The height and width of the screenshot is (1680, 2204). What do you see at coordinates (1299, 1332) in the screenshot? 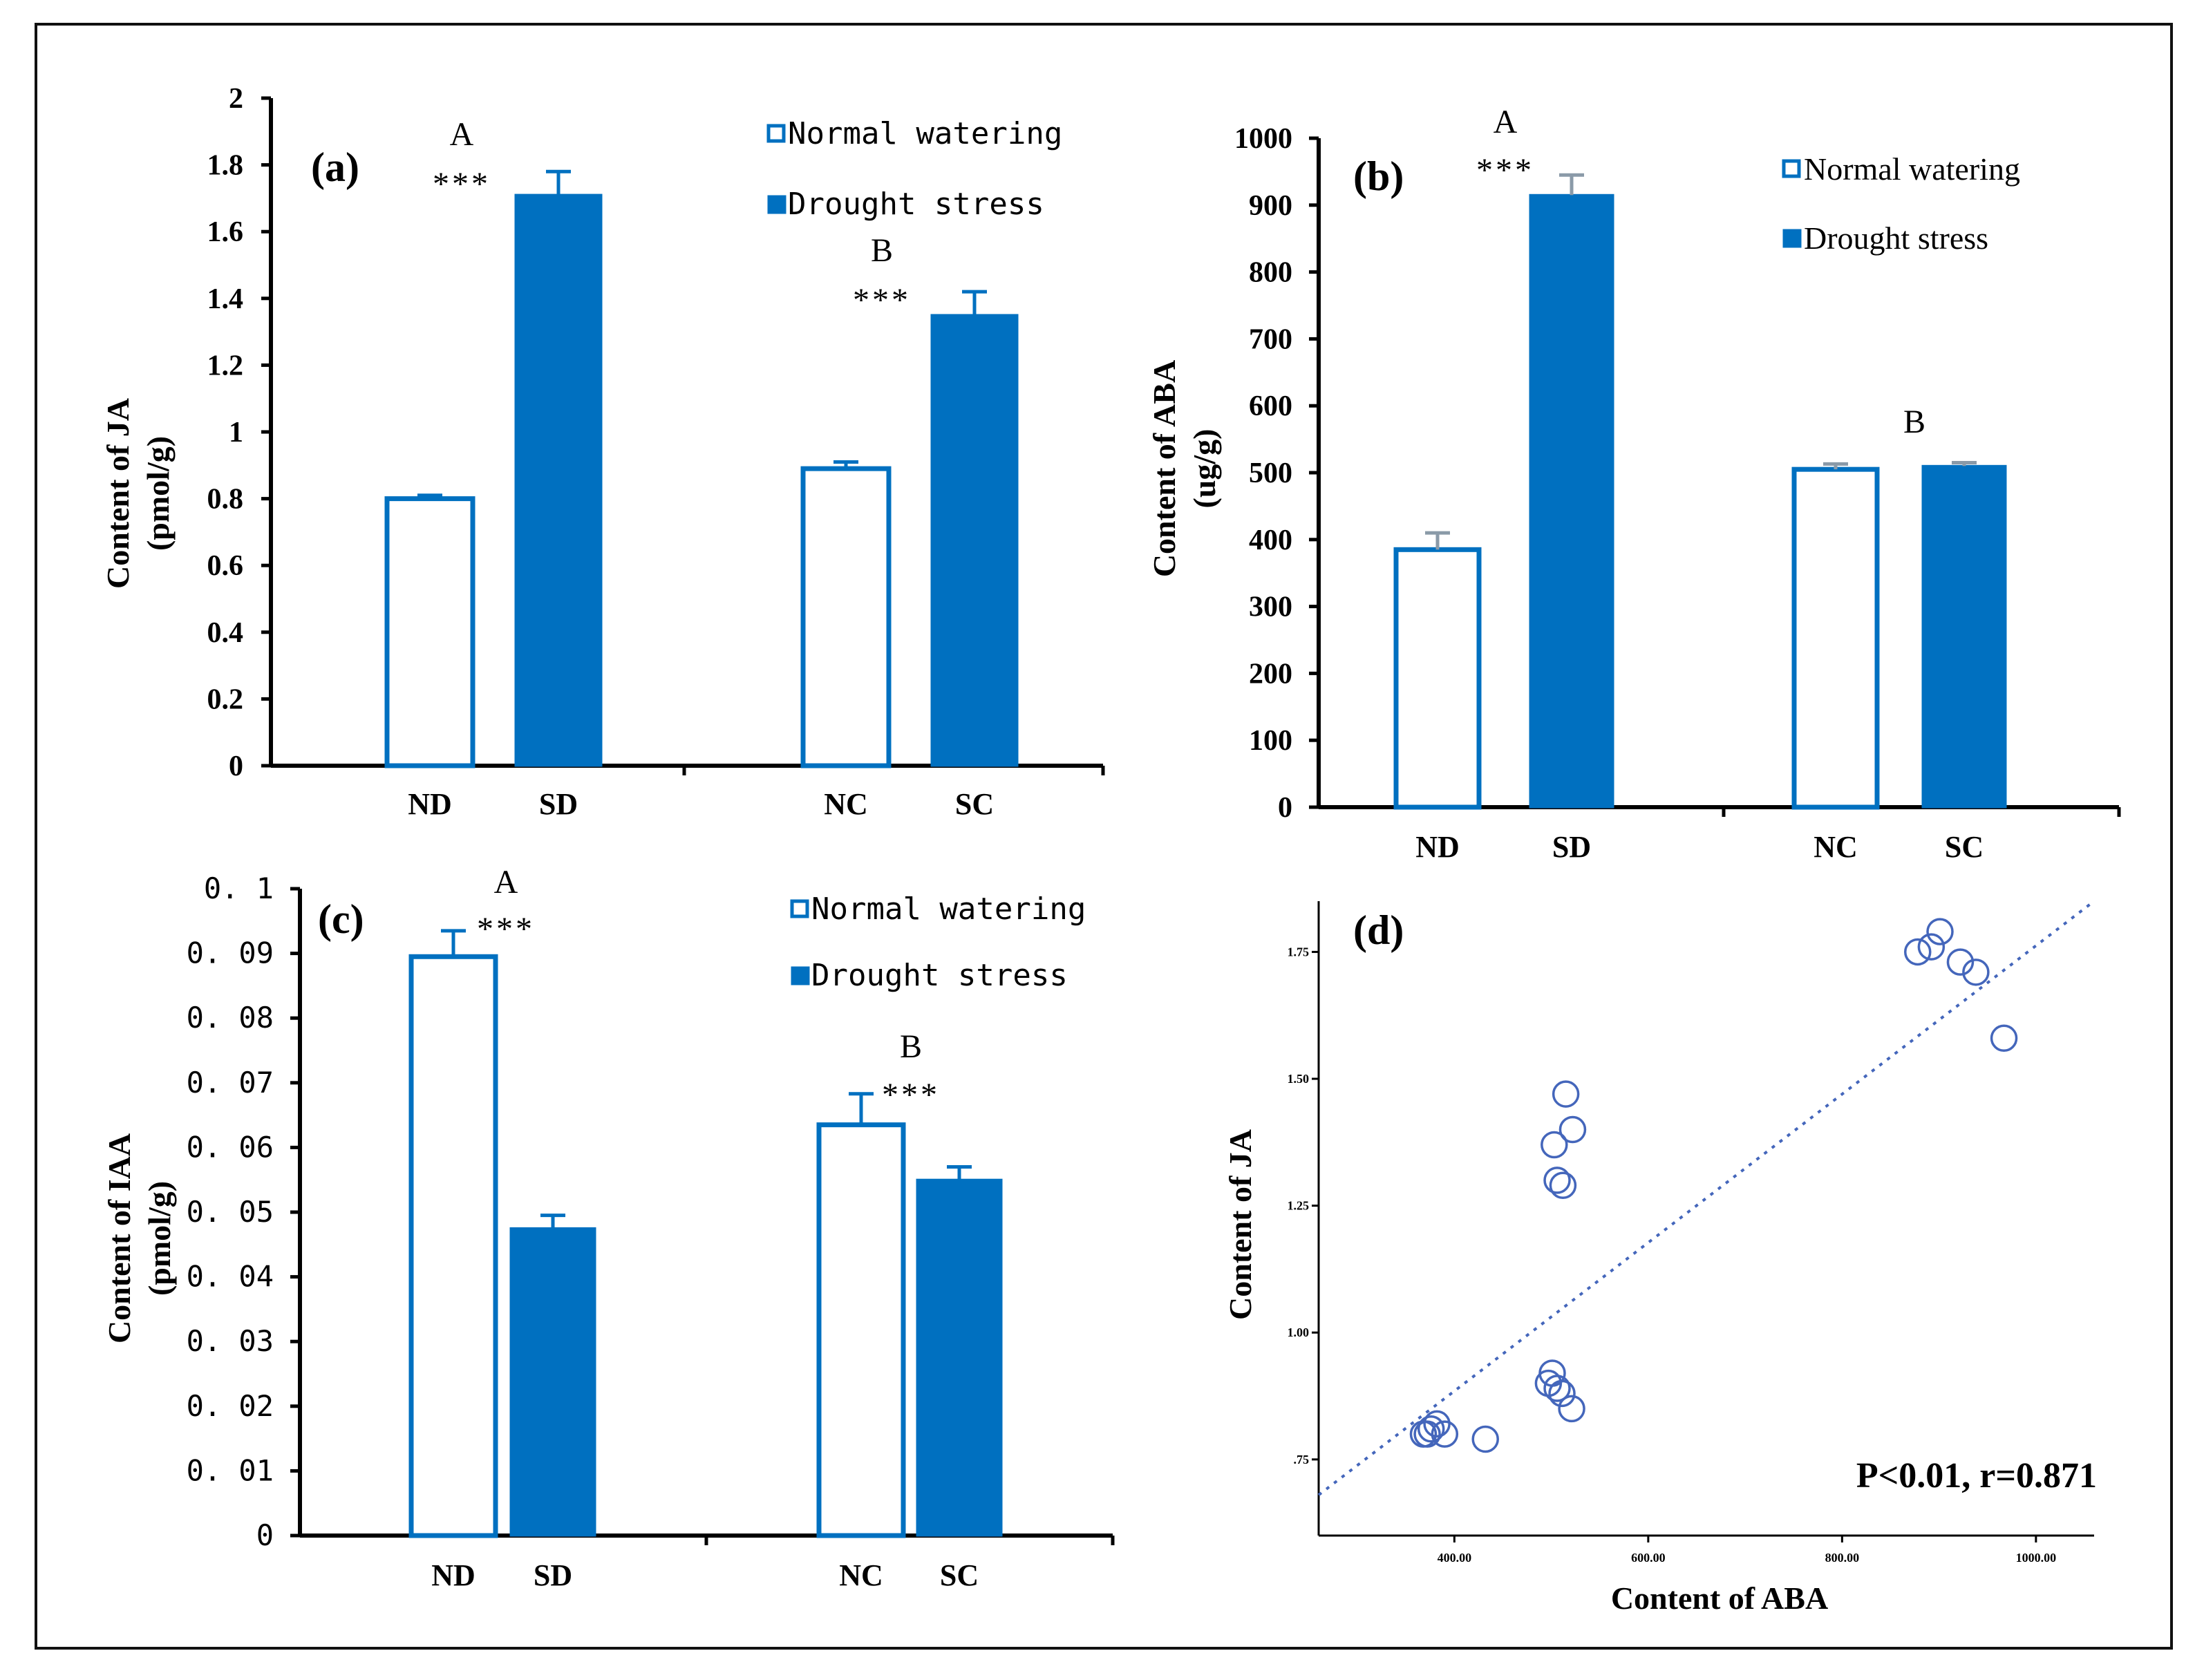
I see `panel-d-ytick-label: 1.00` at bounding box center [1299, 1332].